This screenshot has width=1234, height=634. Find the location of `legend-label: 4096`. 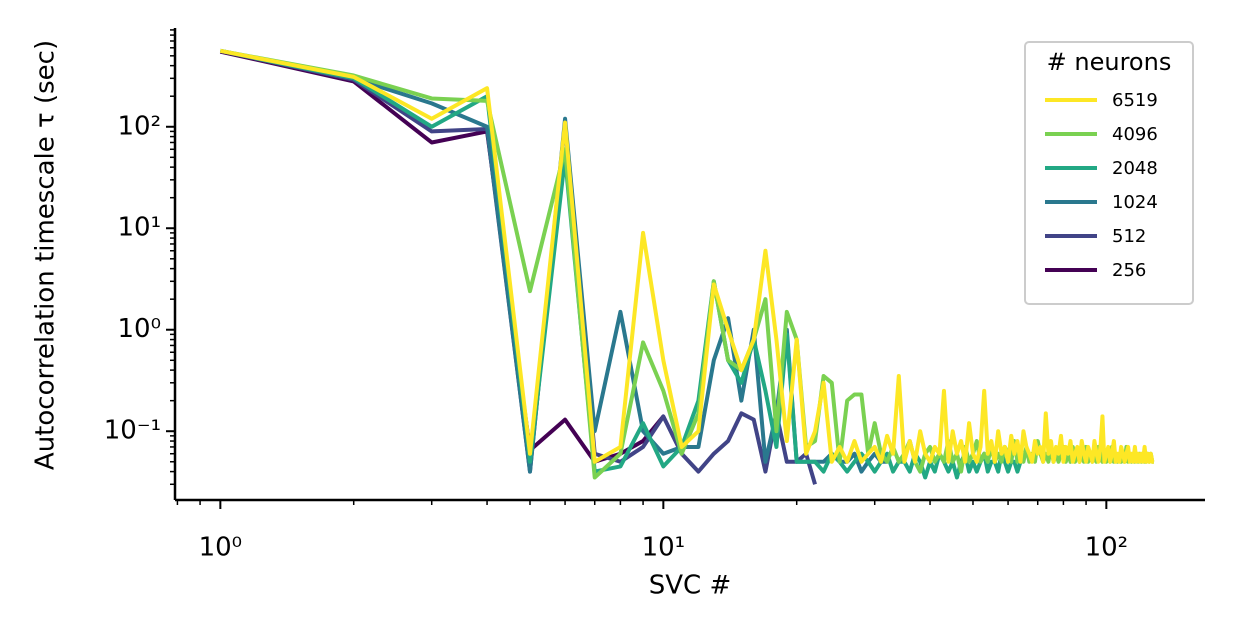

legend-label: 4096 is located at coordinates (1135, 134).